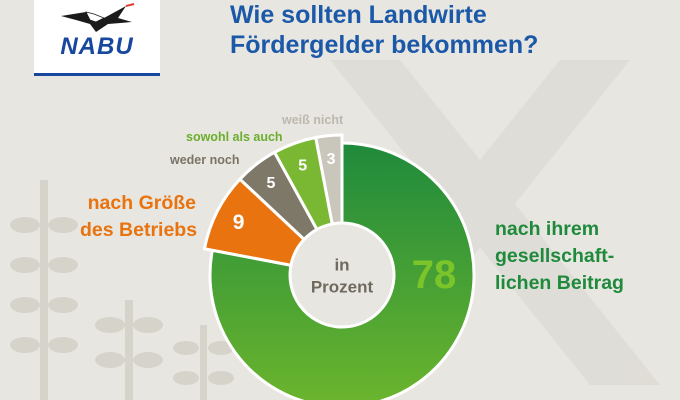 The width and height of the screenshot is (680, 400). I want to click on nabu-logo: NABU, so click(97, 38).